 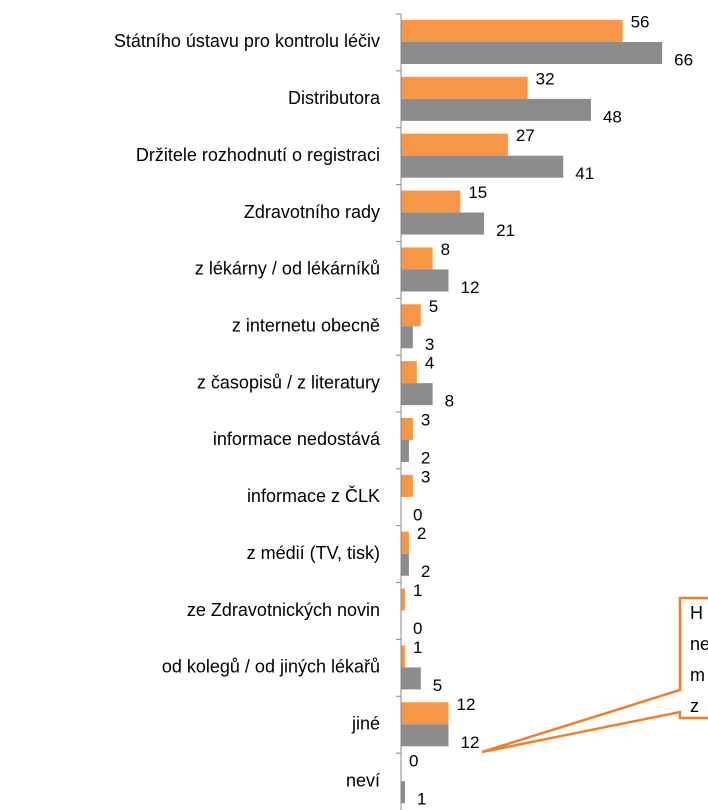 I want to click on category-label: z lékárny / od lékárníků, so click(x=287, y=269).